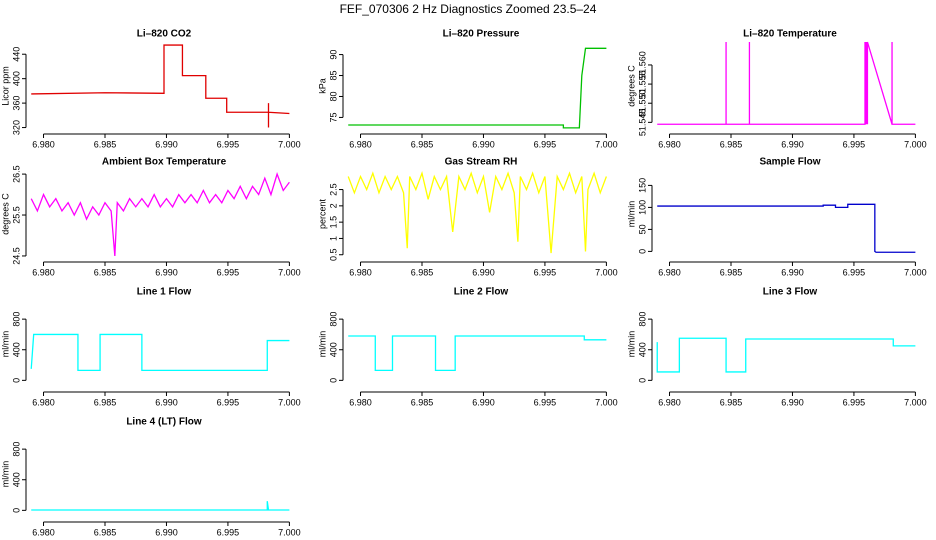  I want to click on y-tick-label: 24.5, so click(16, 256).